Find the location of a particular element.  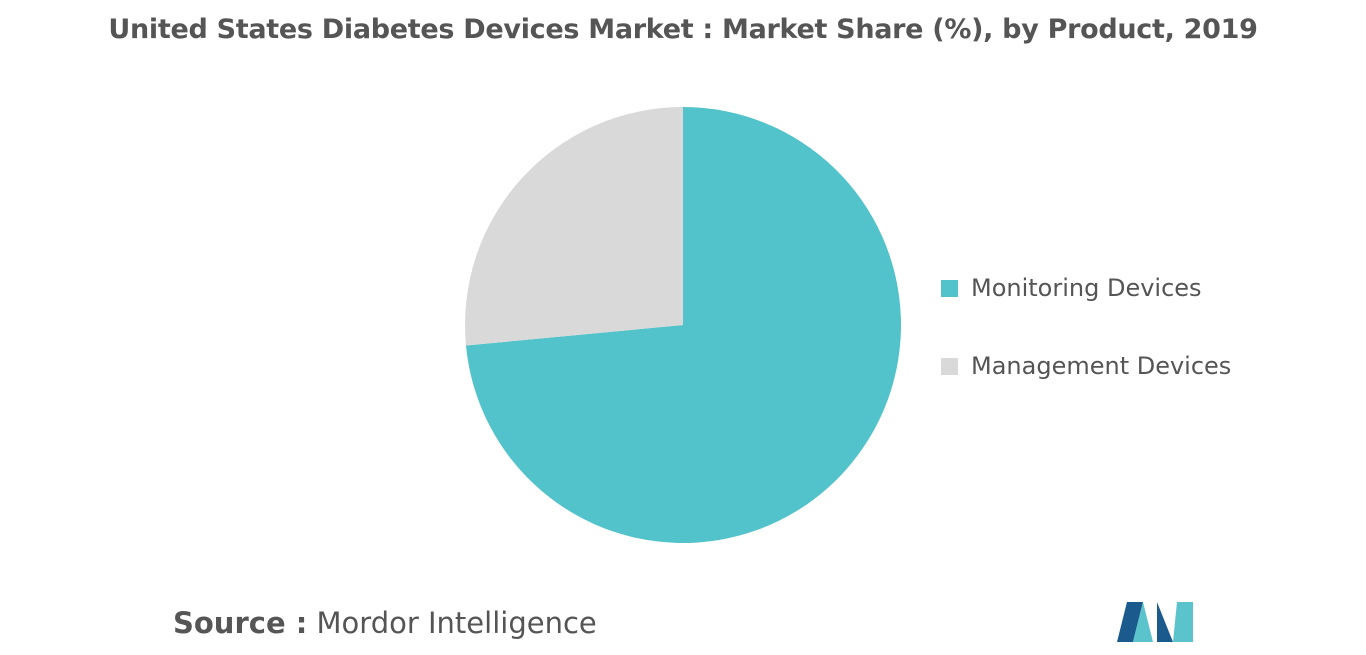

legend-item-management-devices: Management Devices is located at coordinates (1086, 366).